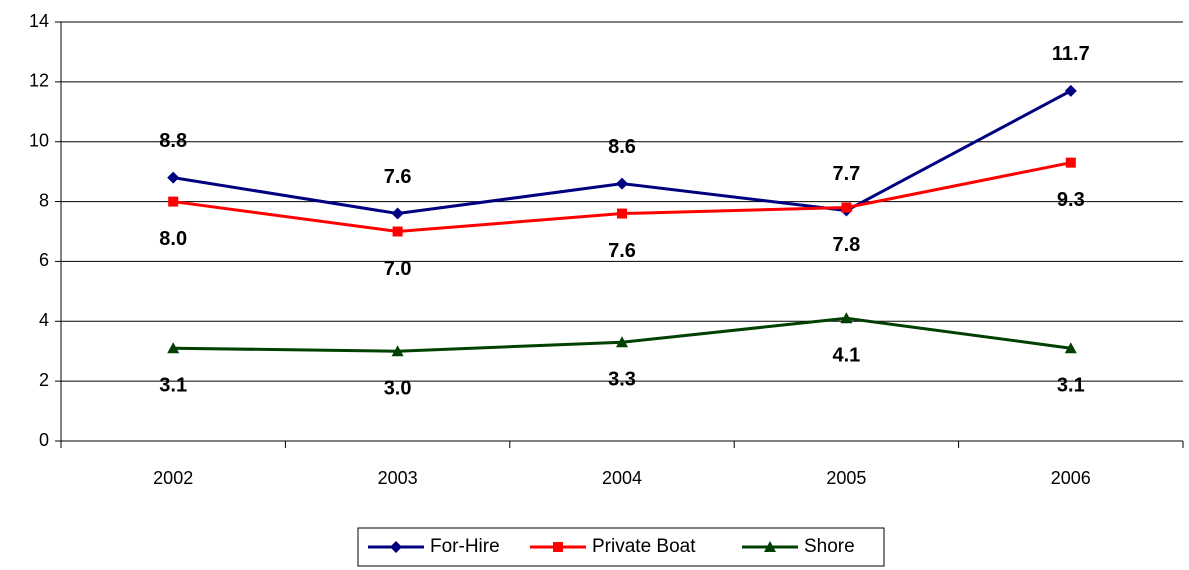 The image size is (1189, 570). Describe the element at coordinates (1071, 54) in the screenshot. I see `value-label: 11.7` at that location.